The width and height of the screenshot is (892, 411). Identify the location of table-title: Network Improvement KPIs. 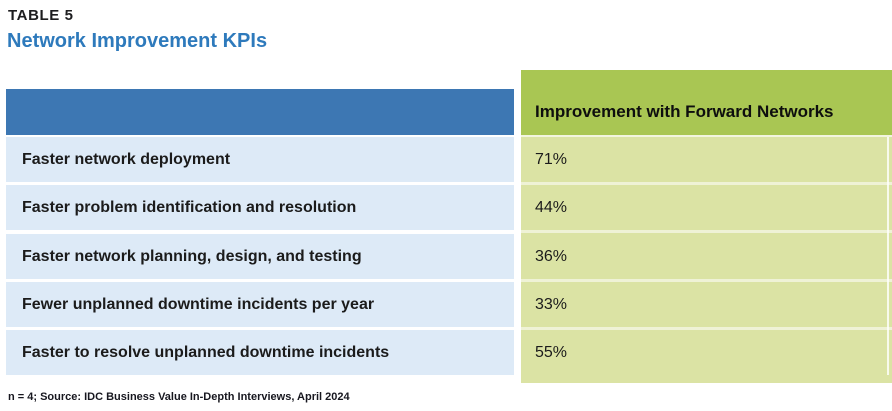
(137, 41).